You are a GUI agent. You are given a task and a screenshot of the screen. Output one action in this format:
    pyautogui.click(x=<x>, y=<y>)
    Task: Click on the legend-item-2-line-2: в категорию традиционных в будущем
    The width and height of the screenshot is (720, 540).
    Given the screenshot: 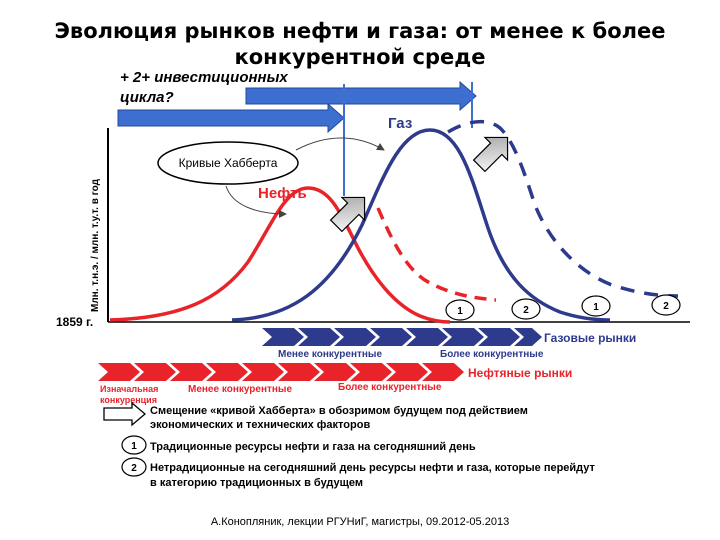 What is the action you would take?
    pyautogui.click(x=256, y=483)
    